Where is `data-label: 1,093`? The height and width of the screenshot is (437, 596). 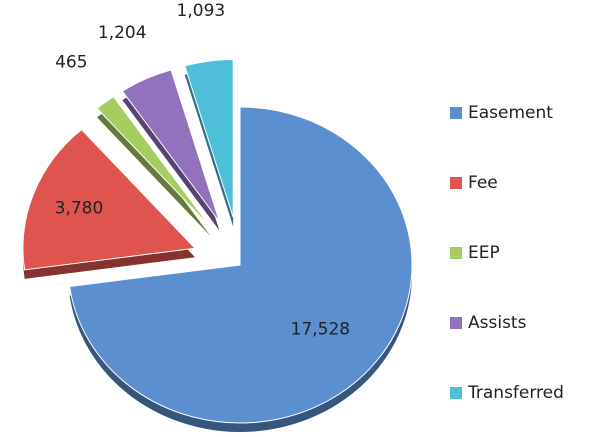 data-label: 1,093 is located at coordinates (201, 11).